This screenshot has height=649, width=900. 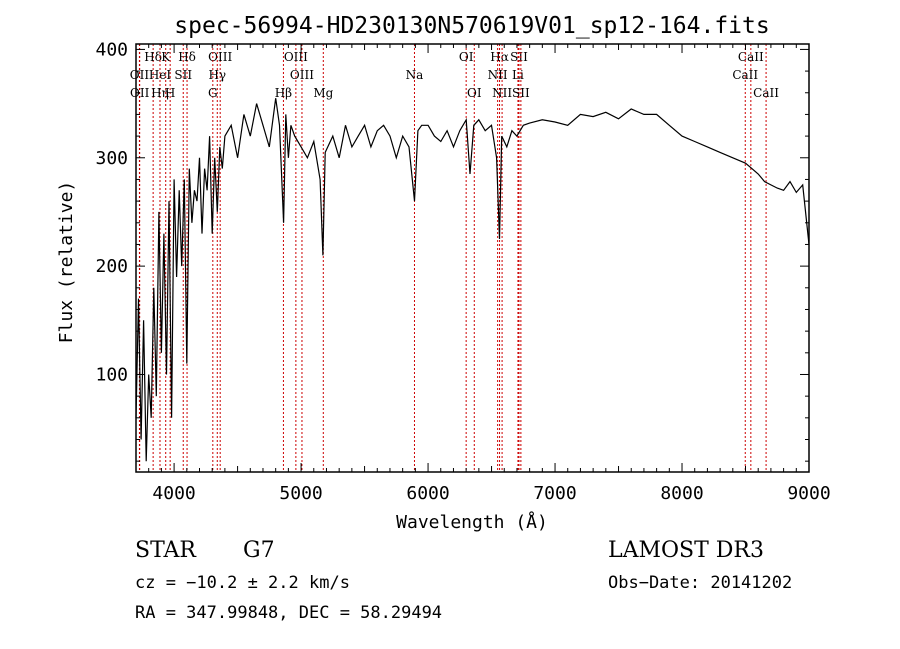 I want to click on y-tick-label: 400, so click(x=111, y=49).